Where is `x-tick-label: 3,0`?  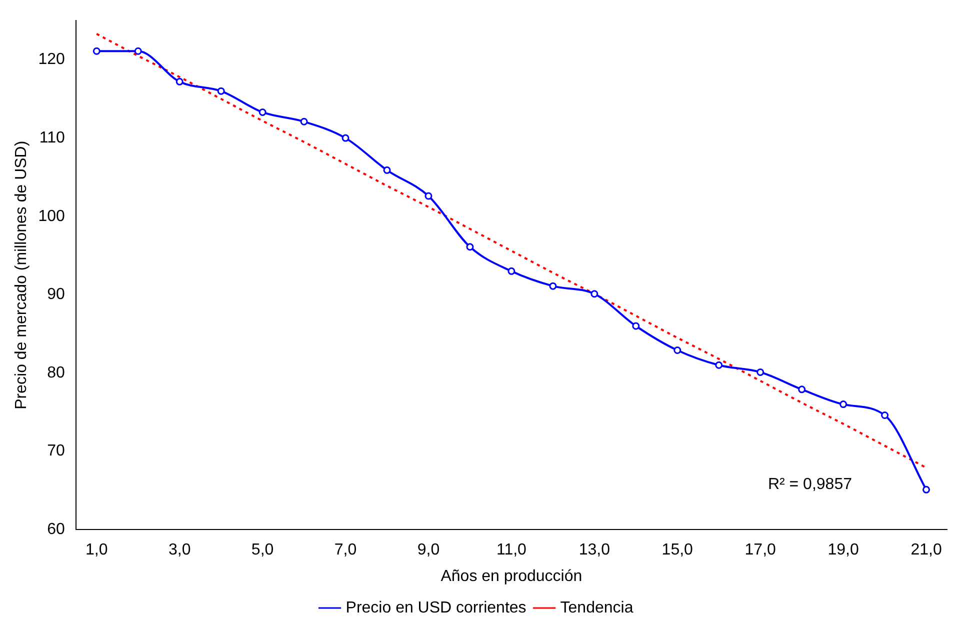 x-tick-label: 3,0 is located at coordinates (179, 550).